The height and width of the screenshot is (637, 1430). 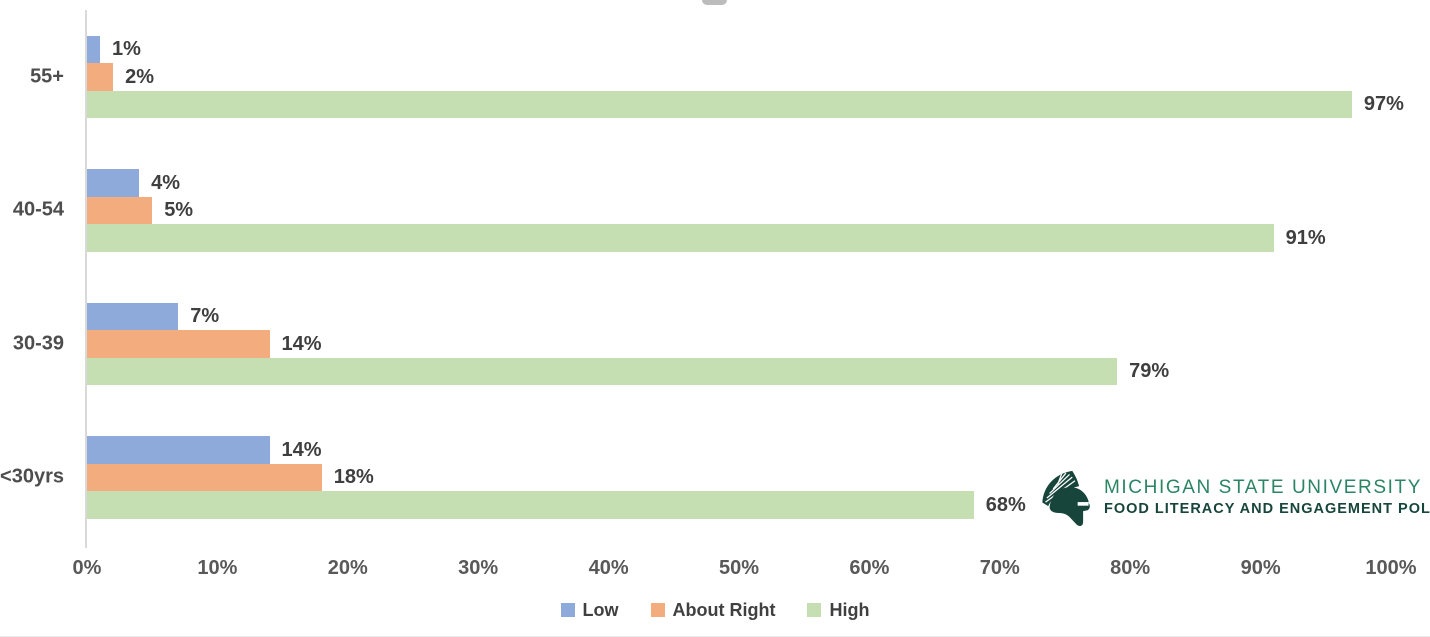 What do you see at coordinates (1391, 568) in the screenshot?
I see `x-tick-label: 100%` at bounding box center [1391, 568].